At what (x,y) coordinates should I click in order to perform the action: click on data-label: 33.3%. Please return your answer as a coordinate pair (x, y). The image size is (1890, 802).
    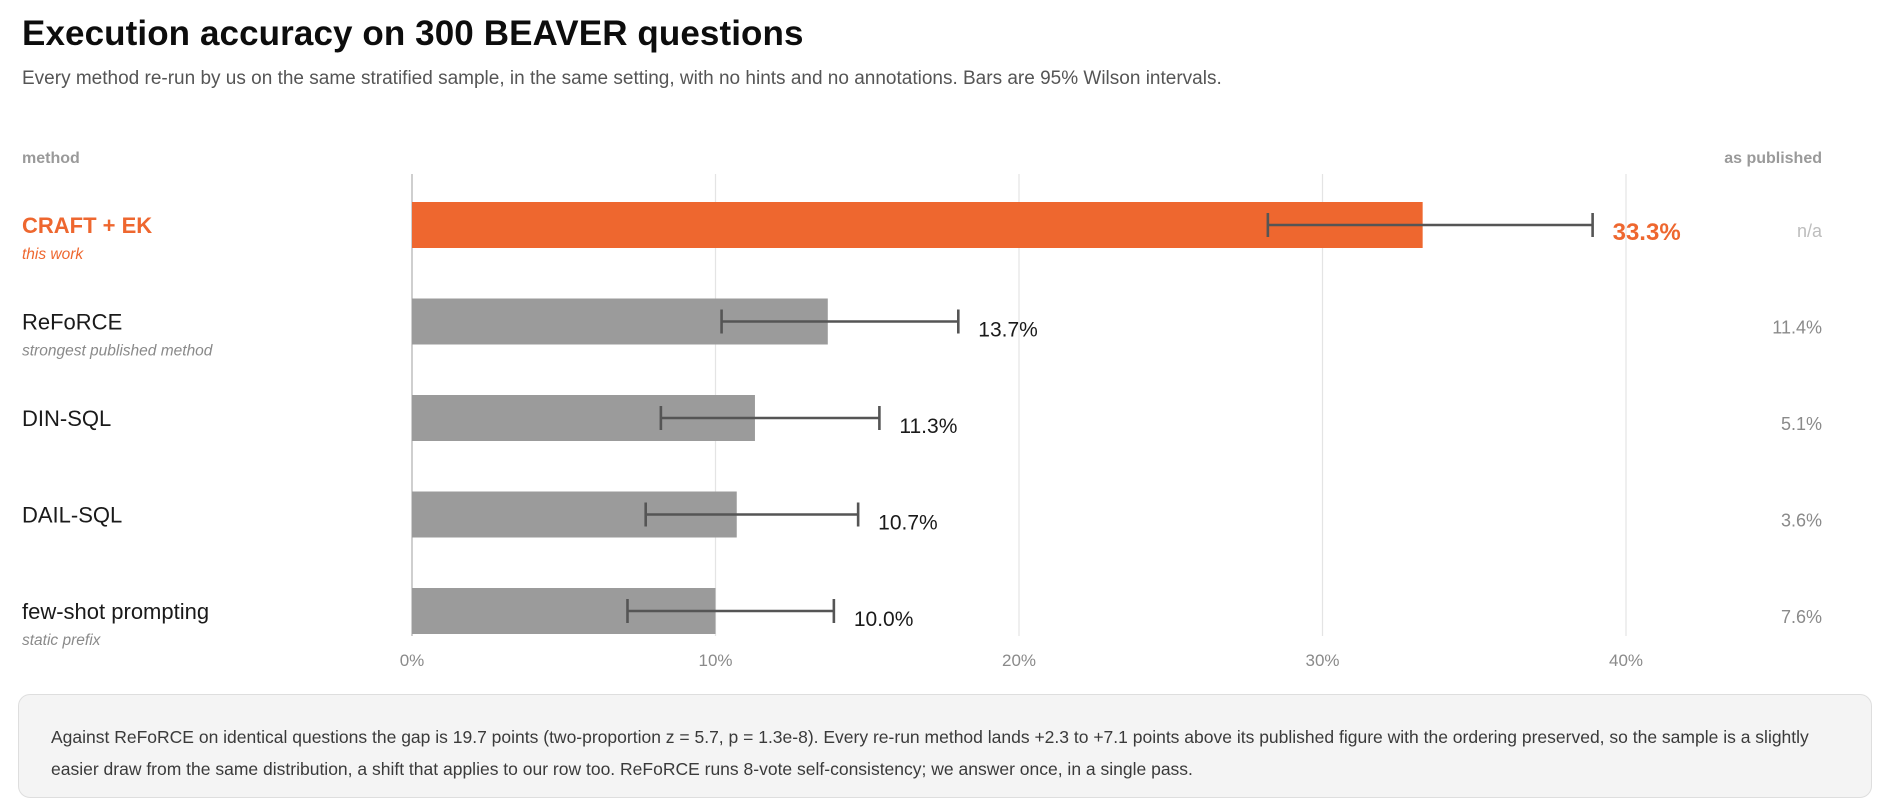
    Looking at the image, I should click on (1647, 232).